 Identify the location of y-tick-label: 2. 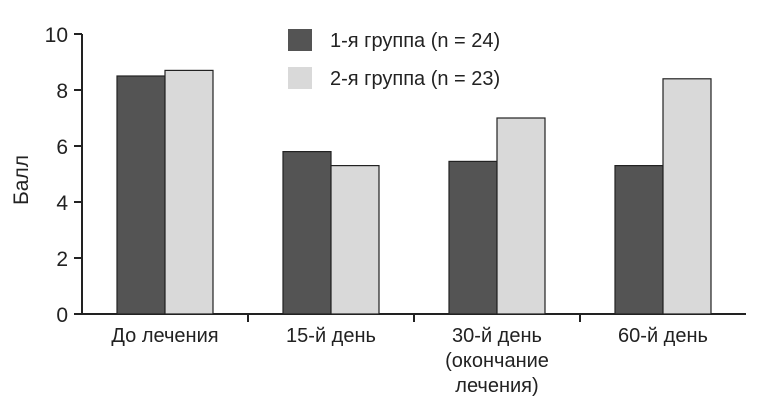
(62, 259).